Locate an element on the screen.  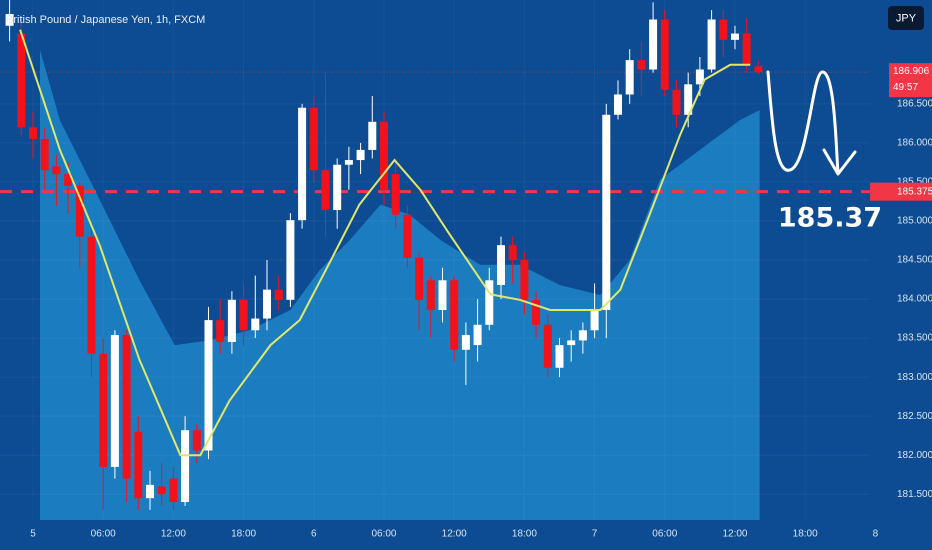
countdown: 49:57 is located at coordinates (905, 87).